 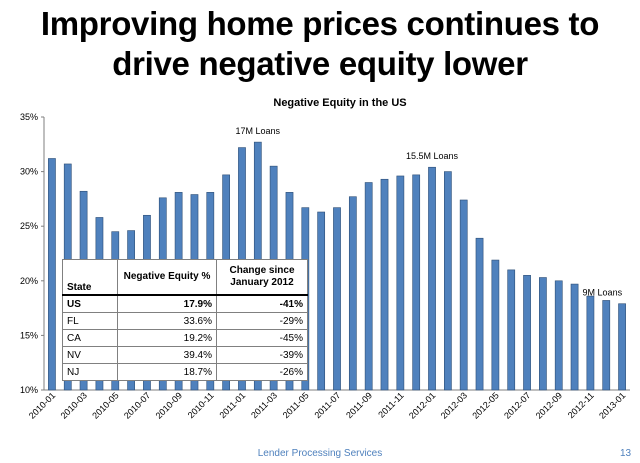 I want to click on chart-annotation: 9M Loans, so click(x=603, y=293).